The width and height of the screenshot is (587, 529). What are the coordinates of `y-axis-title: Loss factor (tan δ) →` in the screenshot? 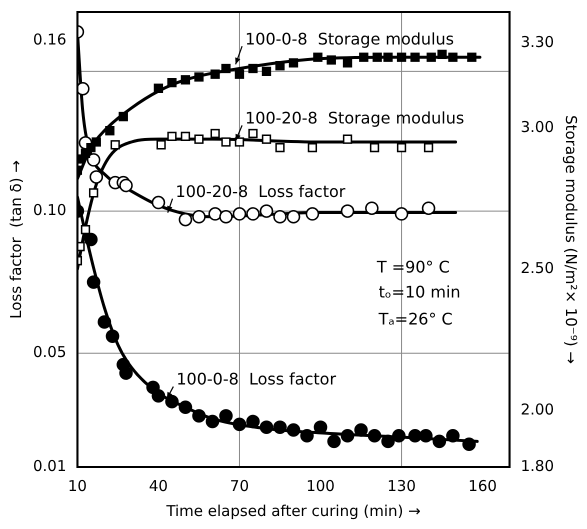 It's located at (15, 239).